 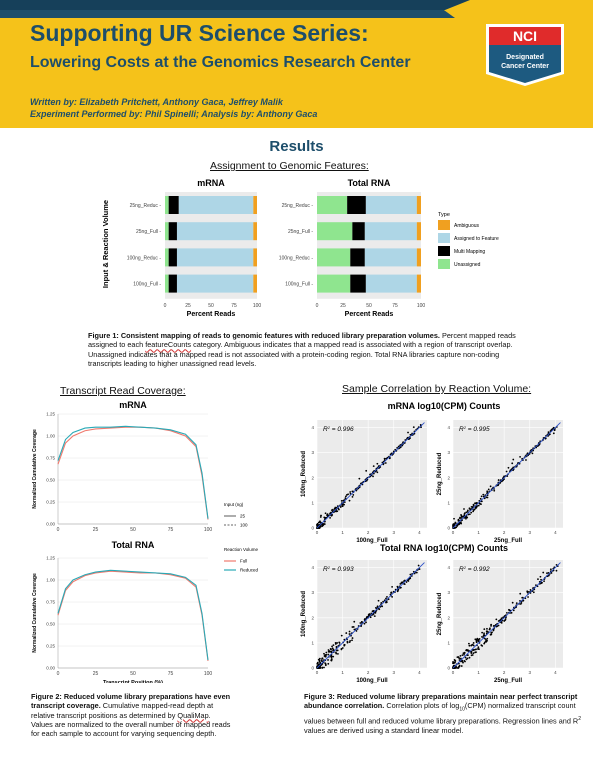 What do you see at coordinates (50, 668) in the screenshot?
I see `fig2-y-tick: 0.00` at bounding box center [50, 668].